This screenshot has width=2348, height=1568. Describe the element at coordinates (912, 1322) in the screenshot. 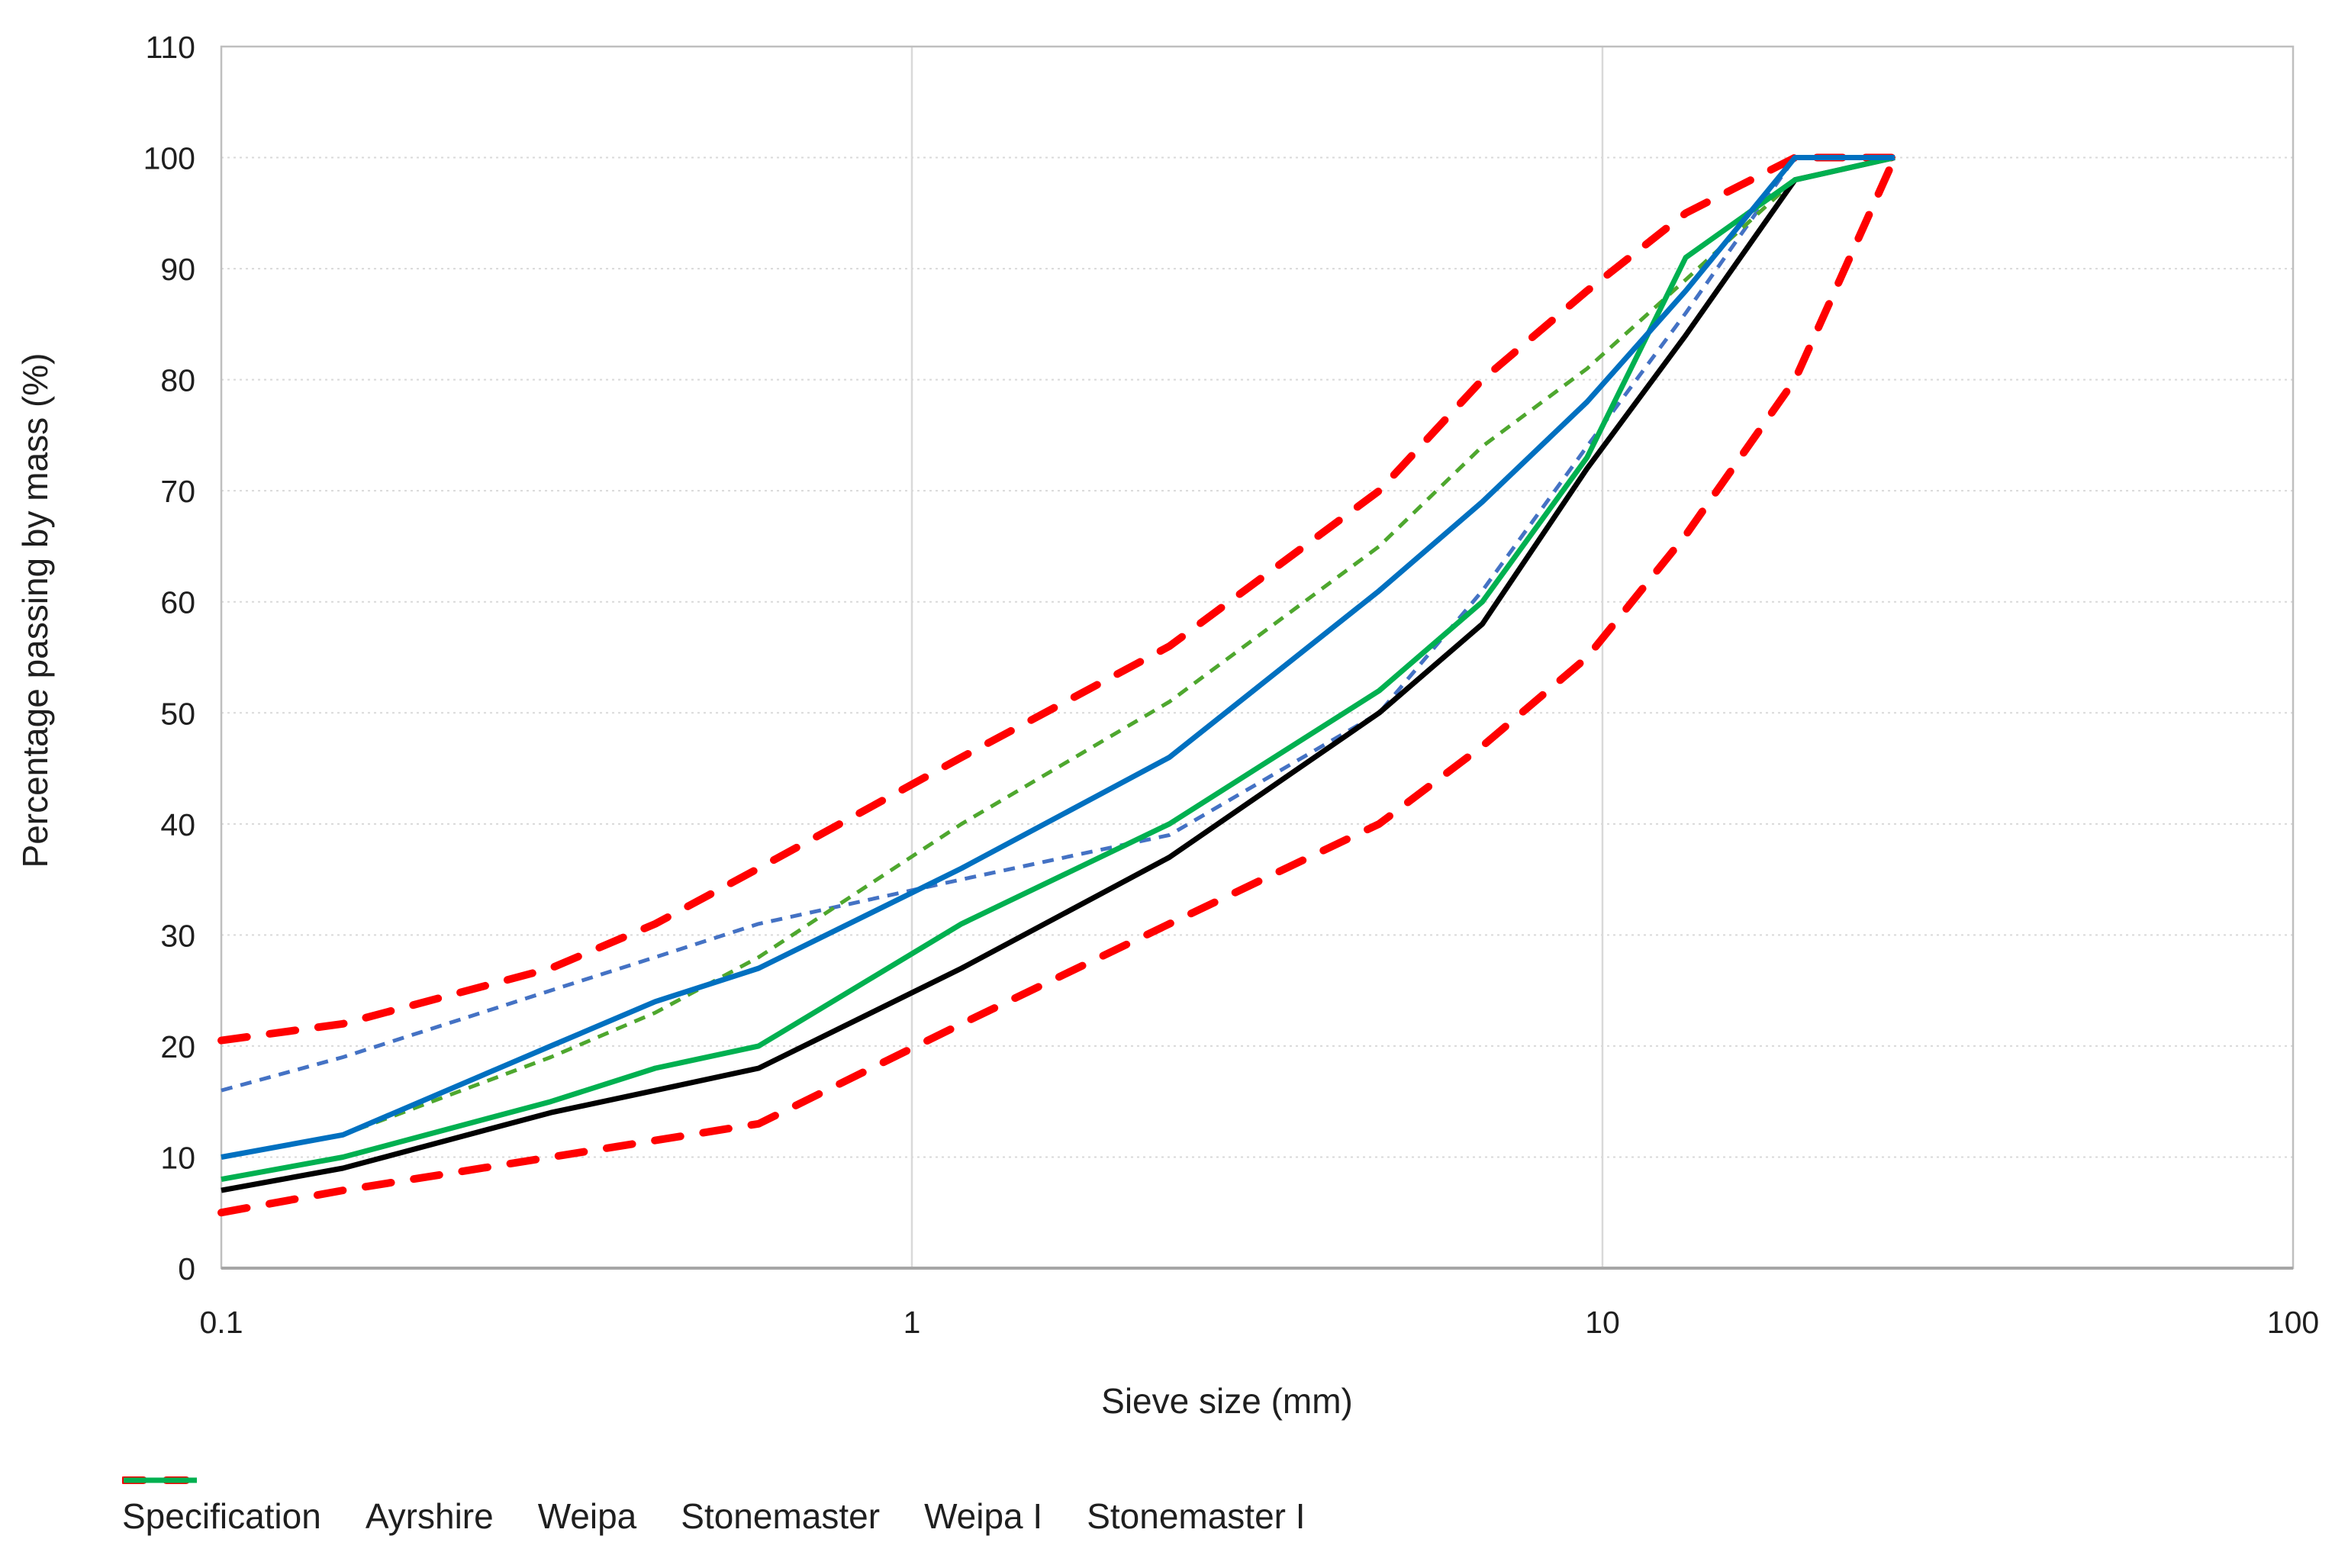

I see `x-tick-label-1: 1` at that location.